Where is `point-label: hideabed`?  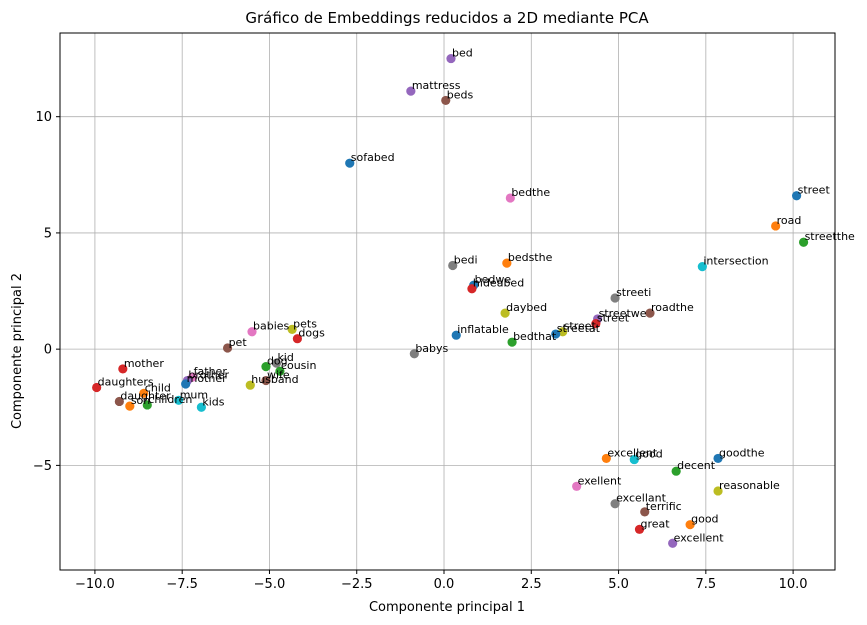 point-label: hideabed is located at coordinates (498, 283).